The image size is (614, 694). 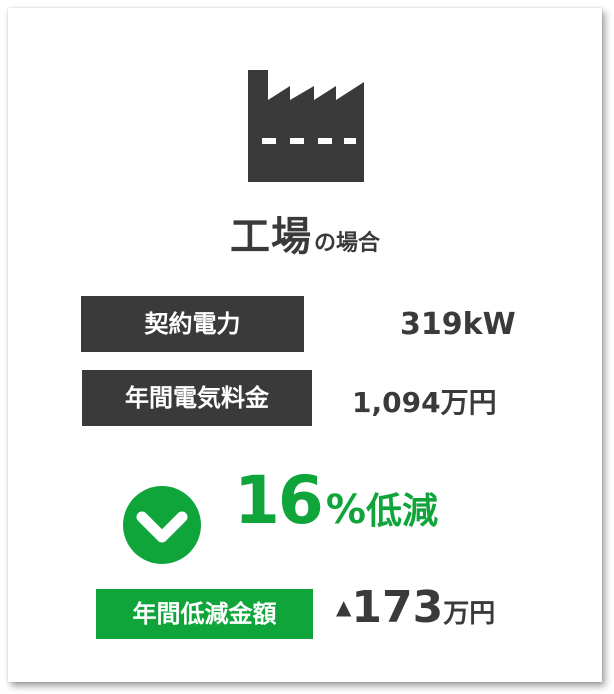 I want to click on annual-electricity-cost-value: 1,094万円, so click(x=424, y=402).